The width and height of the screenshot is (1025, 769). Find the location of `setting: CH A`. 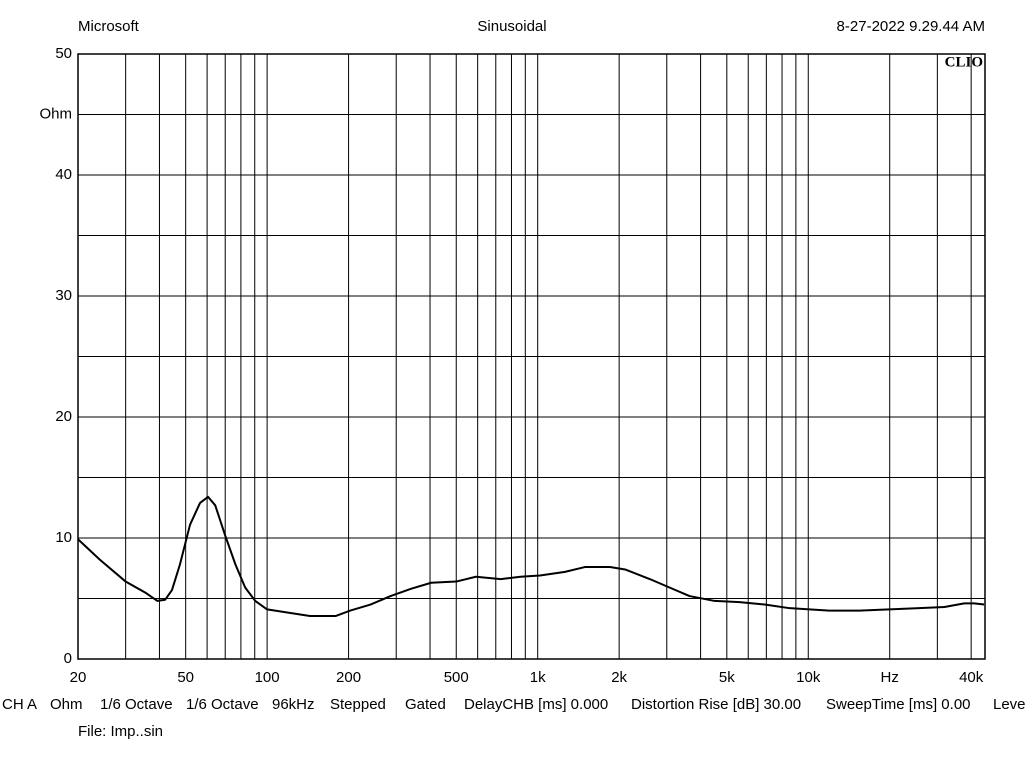

setting: CH A is located at coordinates (19, 704).